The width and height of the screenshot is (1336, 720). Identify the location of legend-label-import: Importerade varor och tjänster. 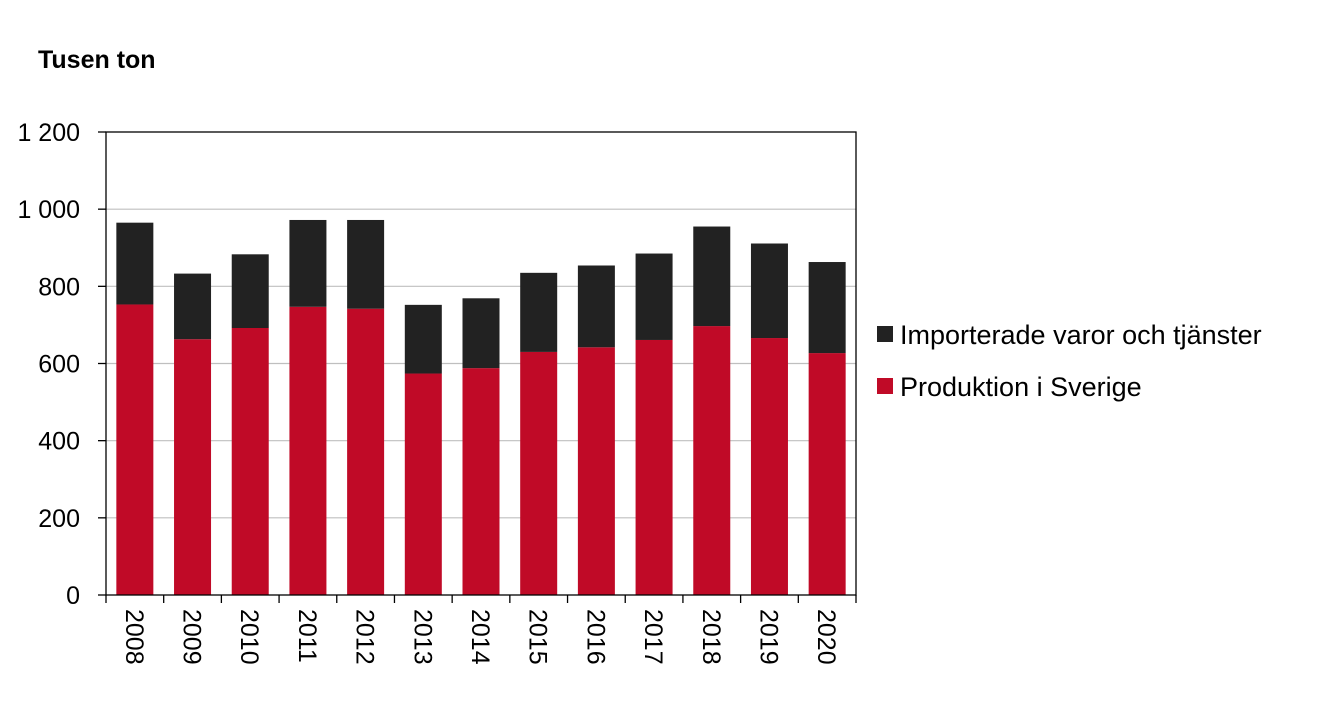
(1081, 335).